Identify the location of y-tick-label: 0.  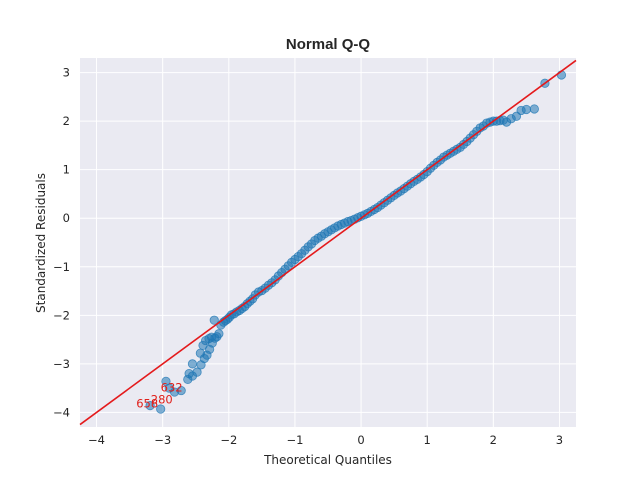
(66, 218).